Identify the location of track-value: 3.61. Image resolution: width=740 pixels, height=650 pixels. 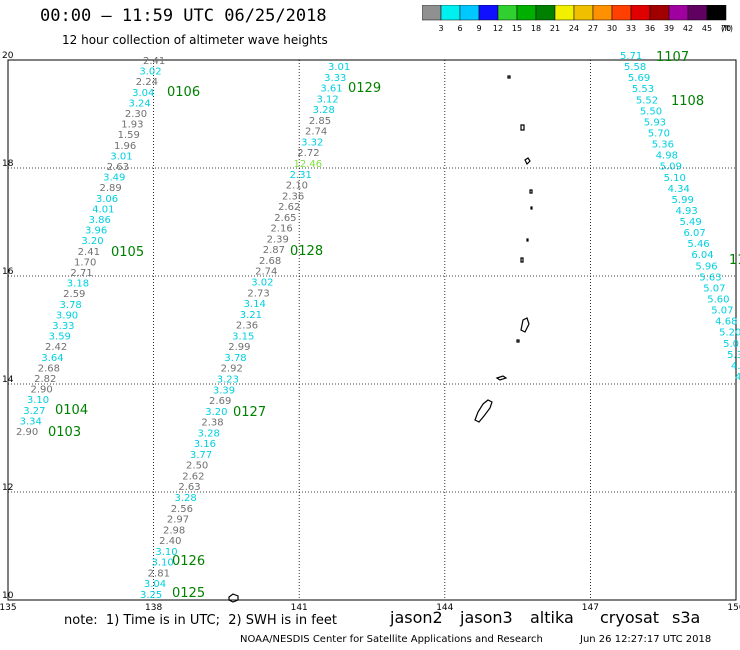
(331, 89).